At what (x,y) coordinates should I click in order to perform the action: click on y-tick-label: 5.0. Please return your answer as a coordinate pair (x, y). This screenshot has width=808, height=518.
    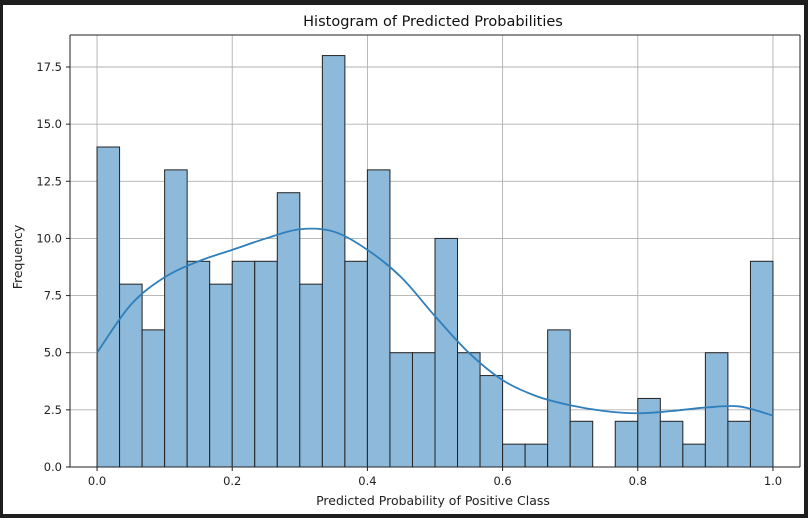
    Looking at the image, I should click on (53, 353).